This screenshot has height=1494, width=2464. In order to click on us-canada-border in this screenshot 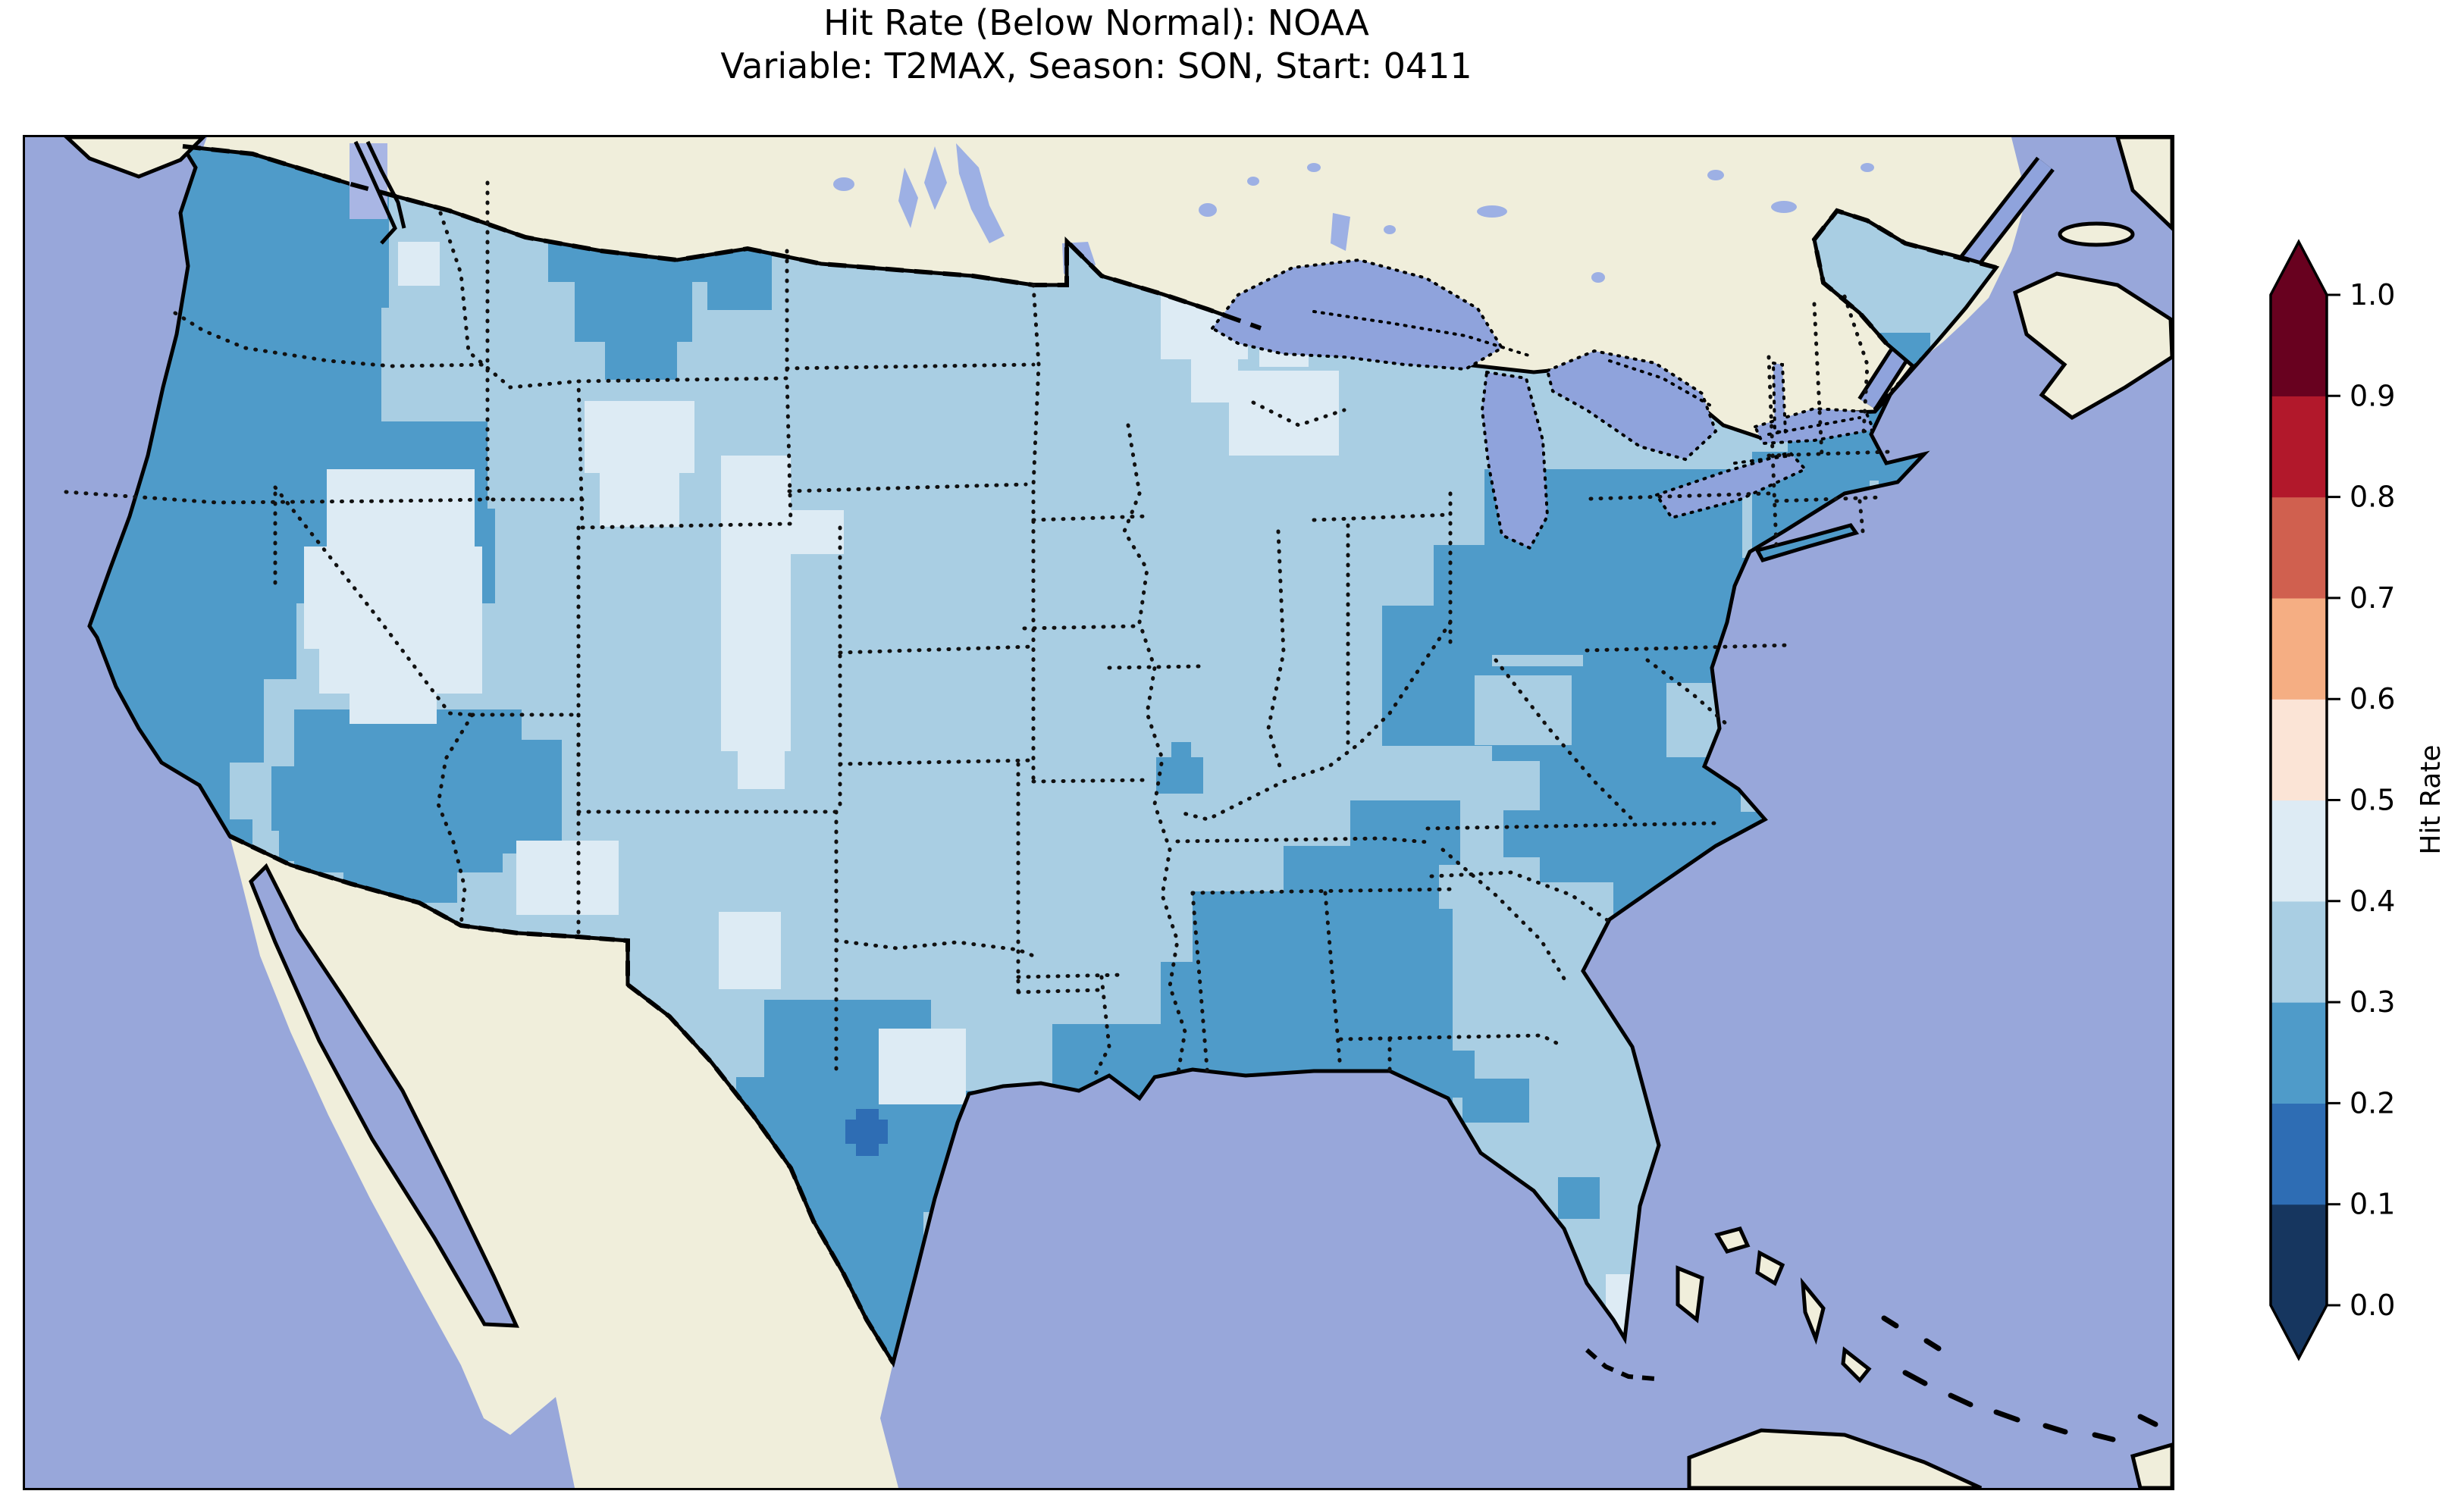, I will do `click(722, 237)`.